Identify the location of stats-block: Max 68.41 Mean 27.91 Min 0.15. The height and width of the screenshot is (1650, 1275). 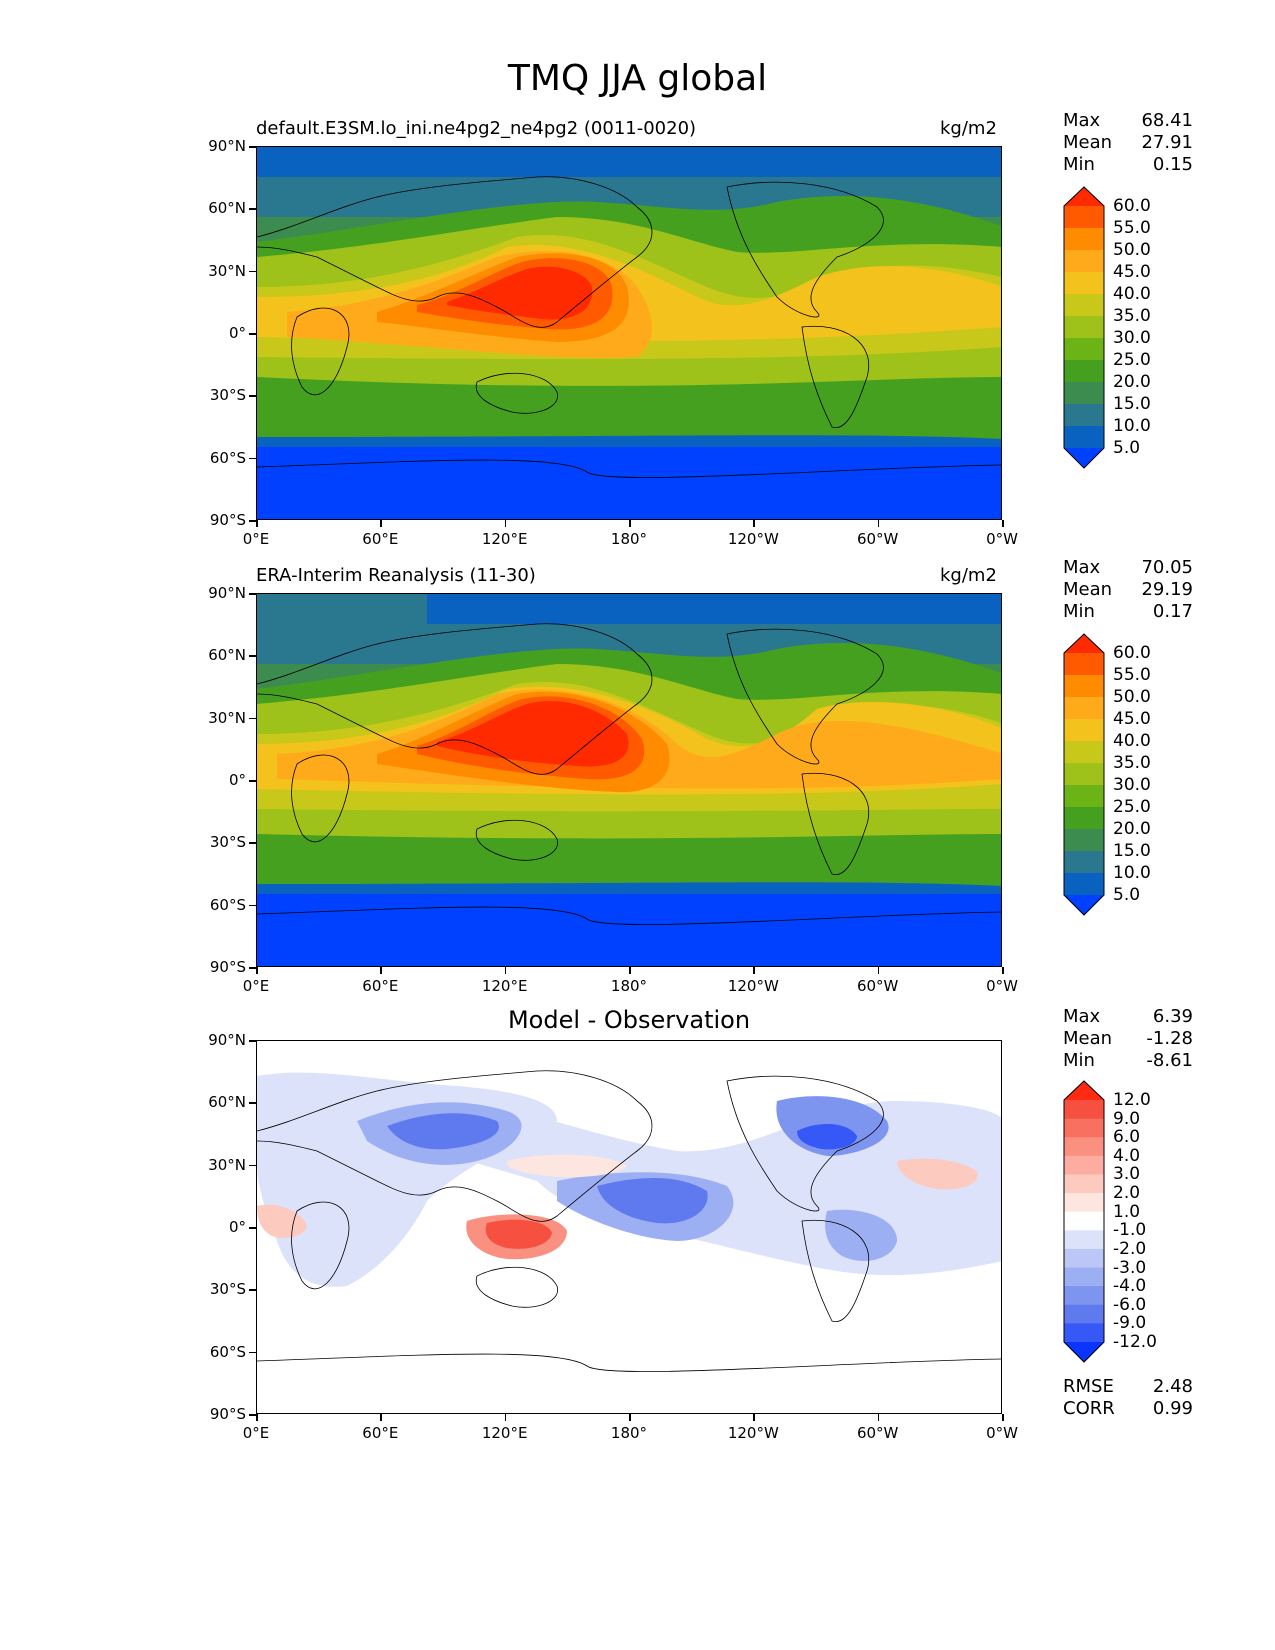
(1128, 143).